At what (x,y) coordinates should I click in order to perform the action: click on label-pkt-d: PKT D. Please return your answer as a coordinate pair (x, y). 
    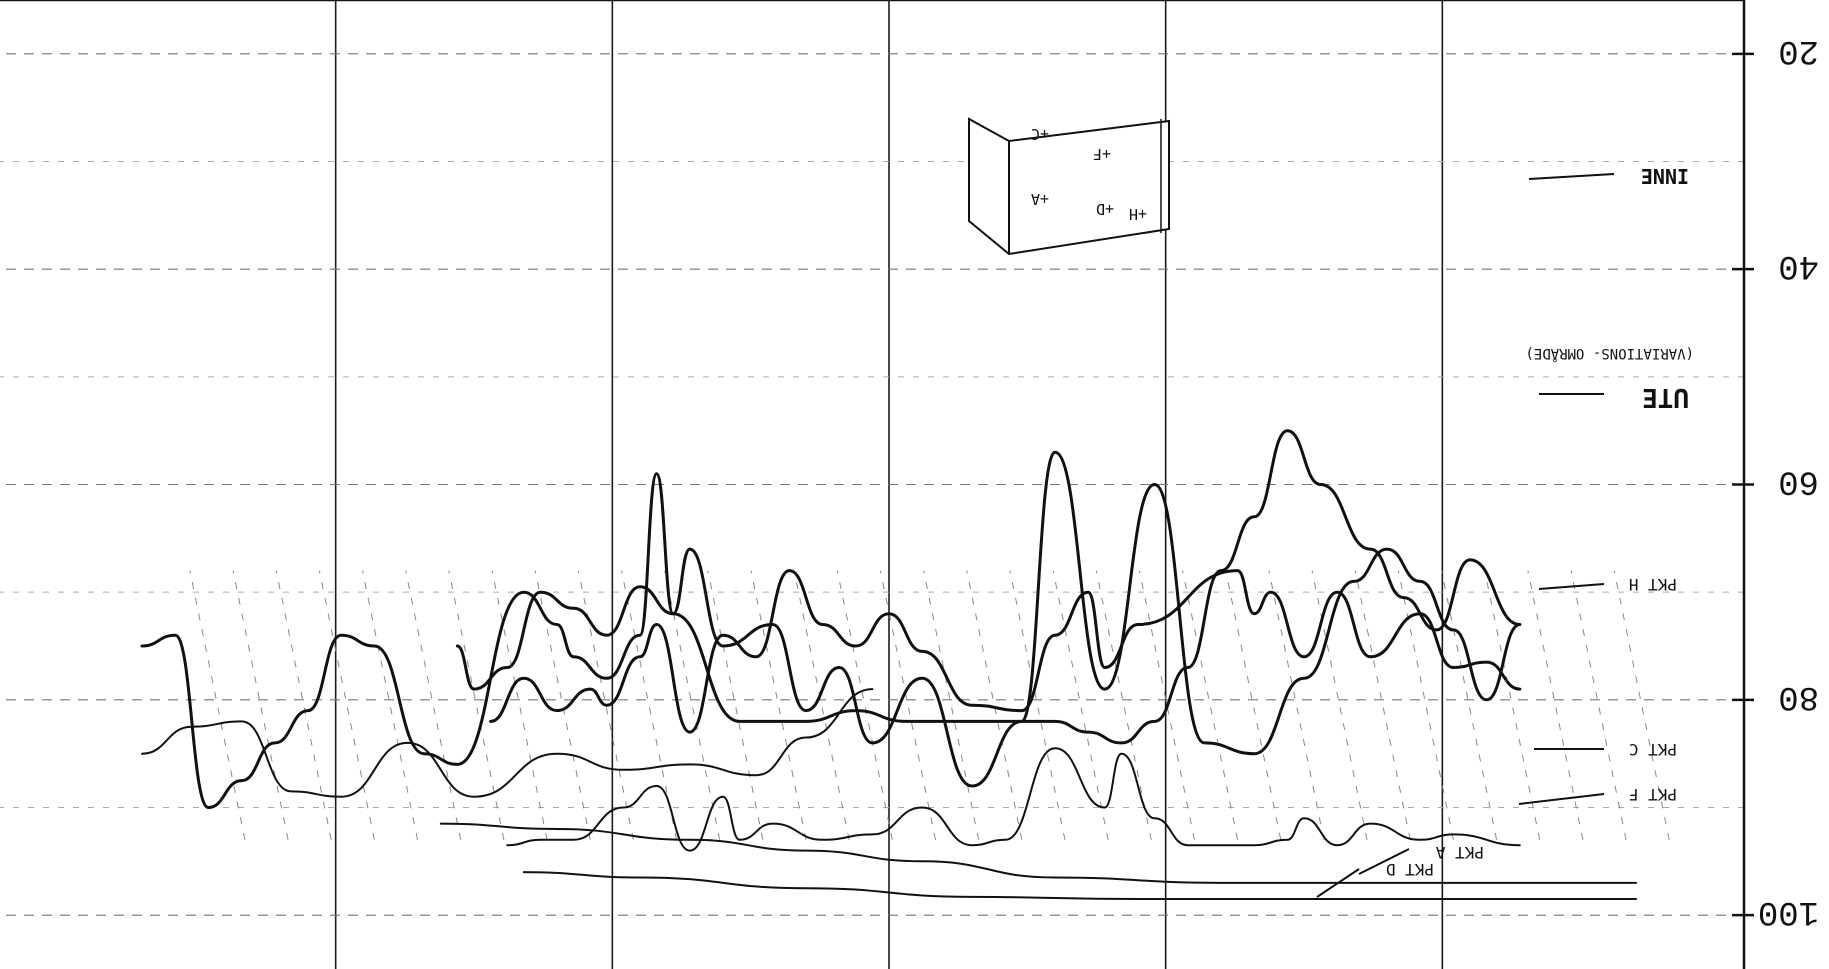
    Looking at the image, I should click on (1410, 869).